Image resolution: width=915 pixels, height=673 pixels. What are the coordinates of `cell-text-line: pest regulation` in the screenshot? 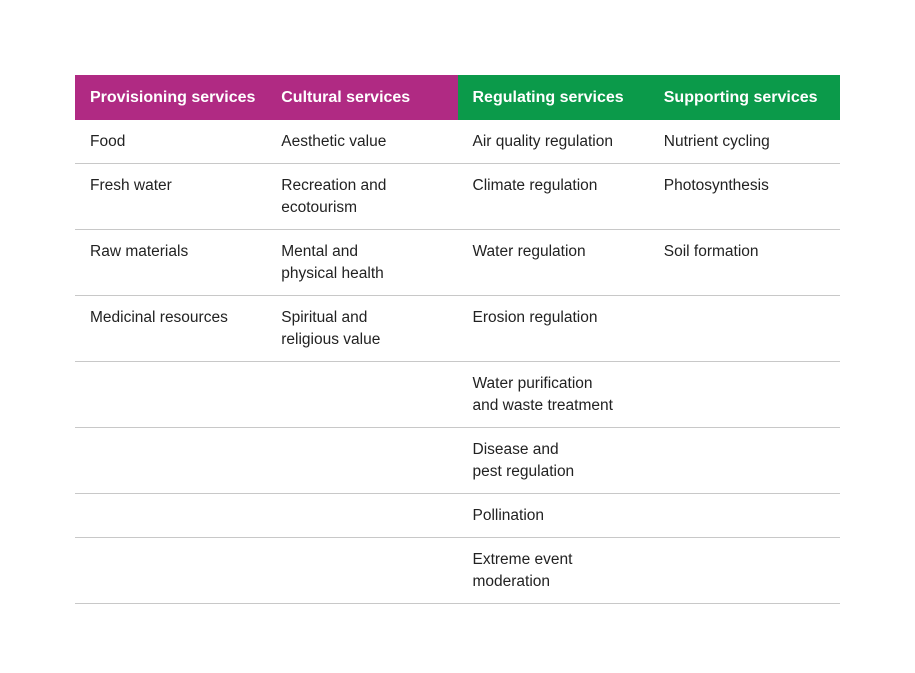 It's located at (523, 471).